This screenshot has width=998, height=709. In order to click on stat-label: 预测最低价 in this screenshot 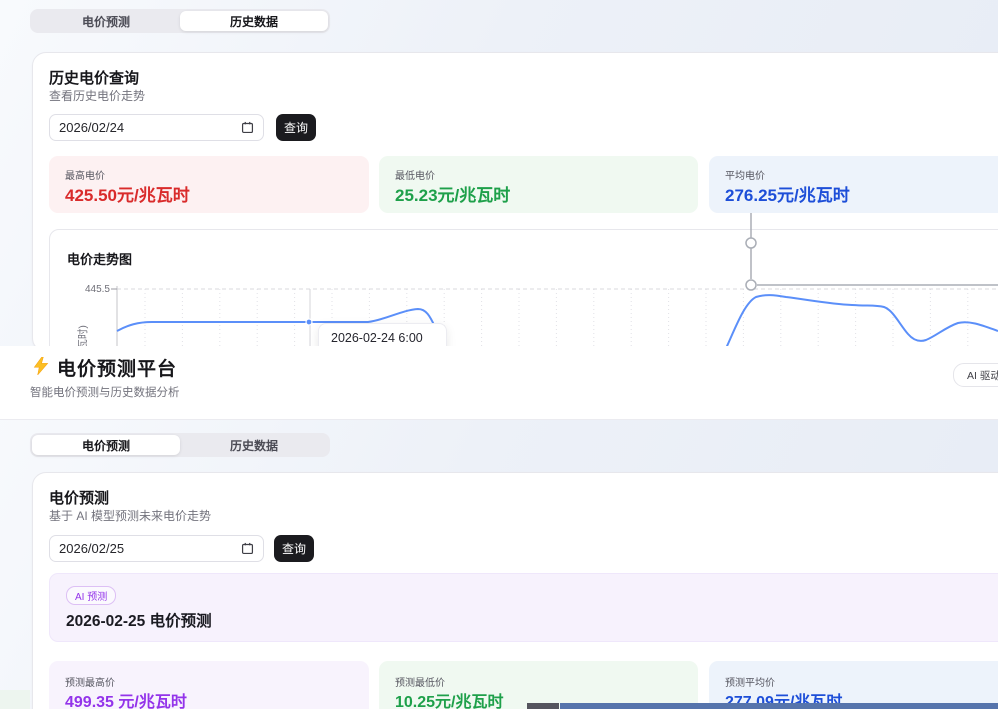, I will do `click(420, 683)`.